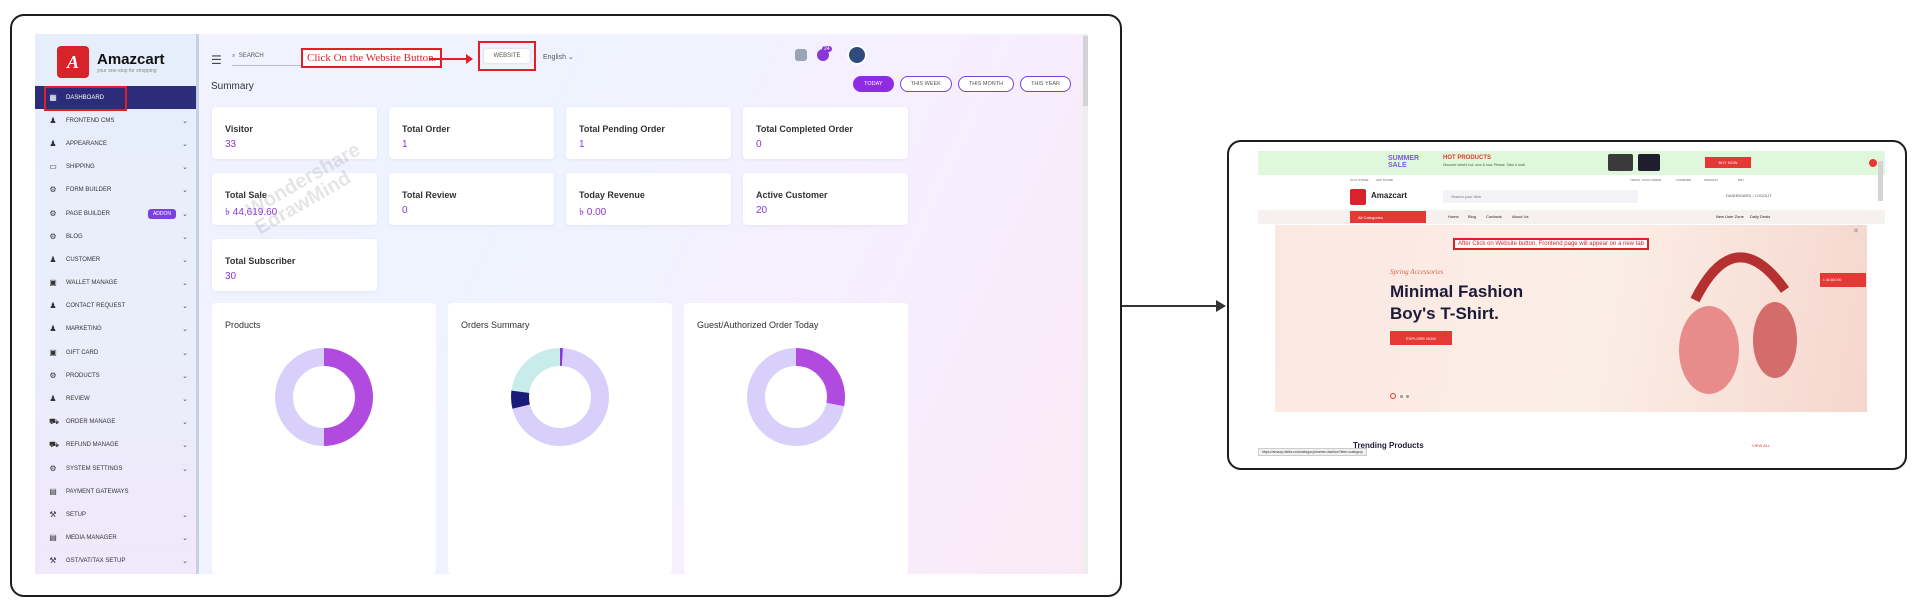 This screenshot has height=600, width=1920. Describe the element at coordinates (857, 55) in the screenshot. I see `avatar` at that location.